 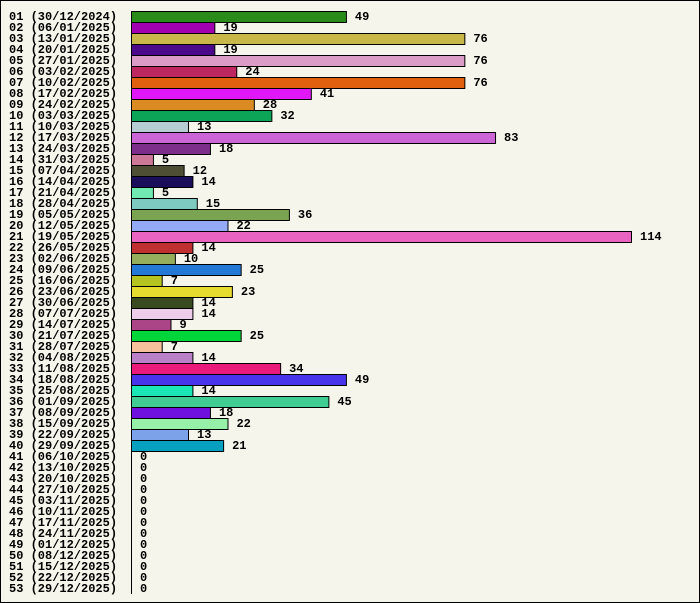 I want to click on value-label: 83, so click(x=511, y=138).